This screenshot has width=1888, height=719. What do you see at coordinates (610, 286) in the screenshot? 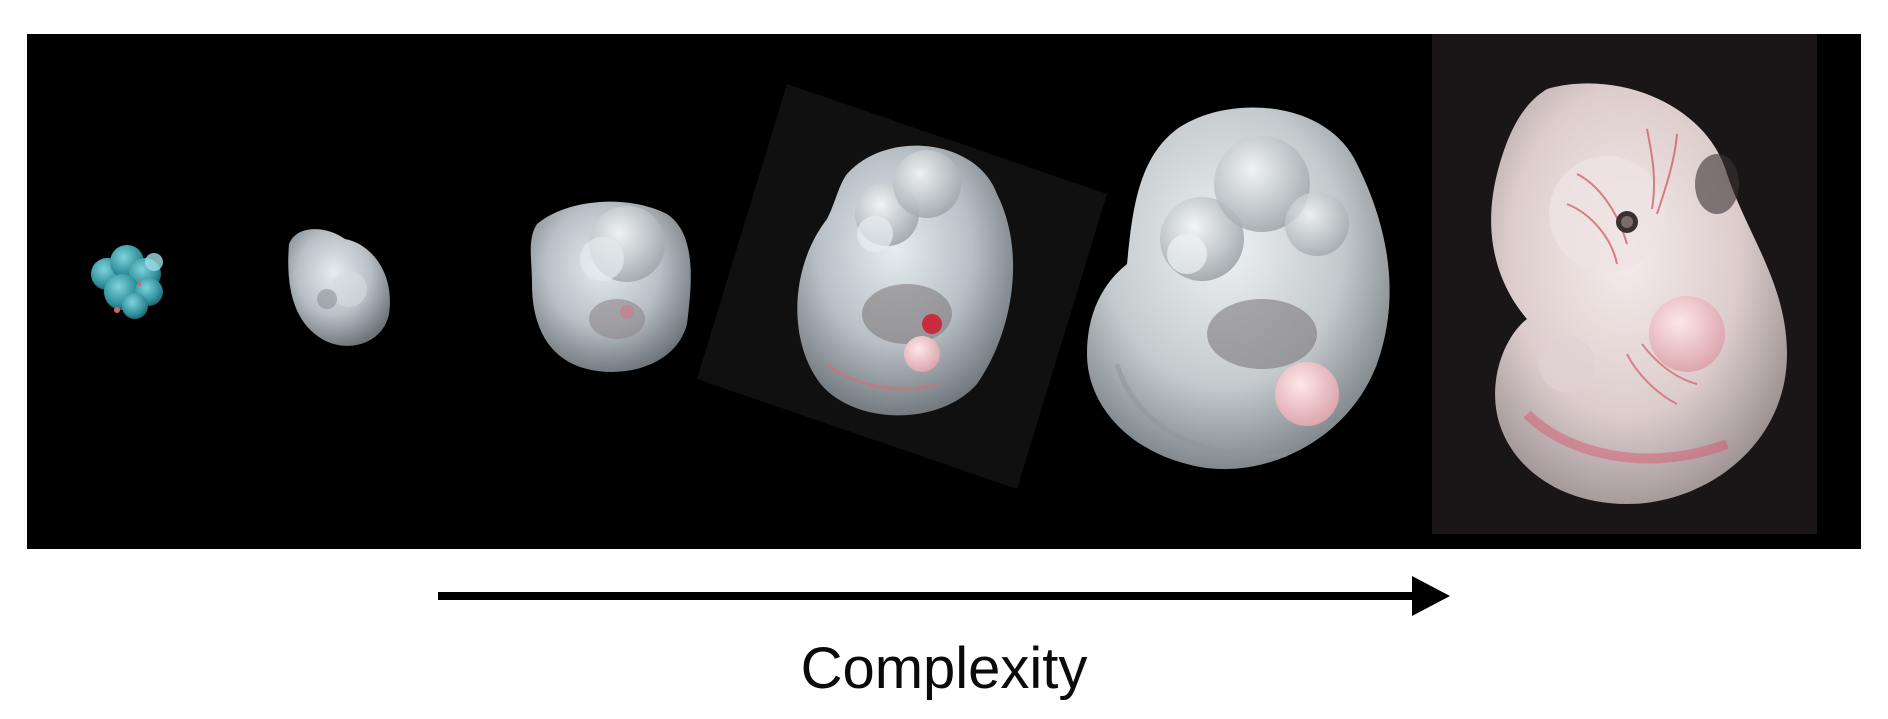
I see `curled-embryo-shape` at bounding box center [610, 286].